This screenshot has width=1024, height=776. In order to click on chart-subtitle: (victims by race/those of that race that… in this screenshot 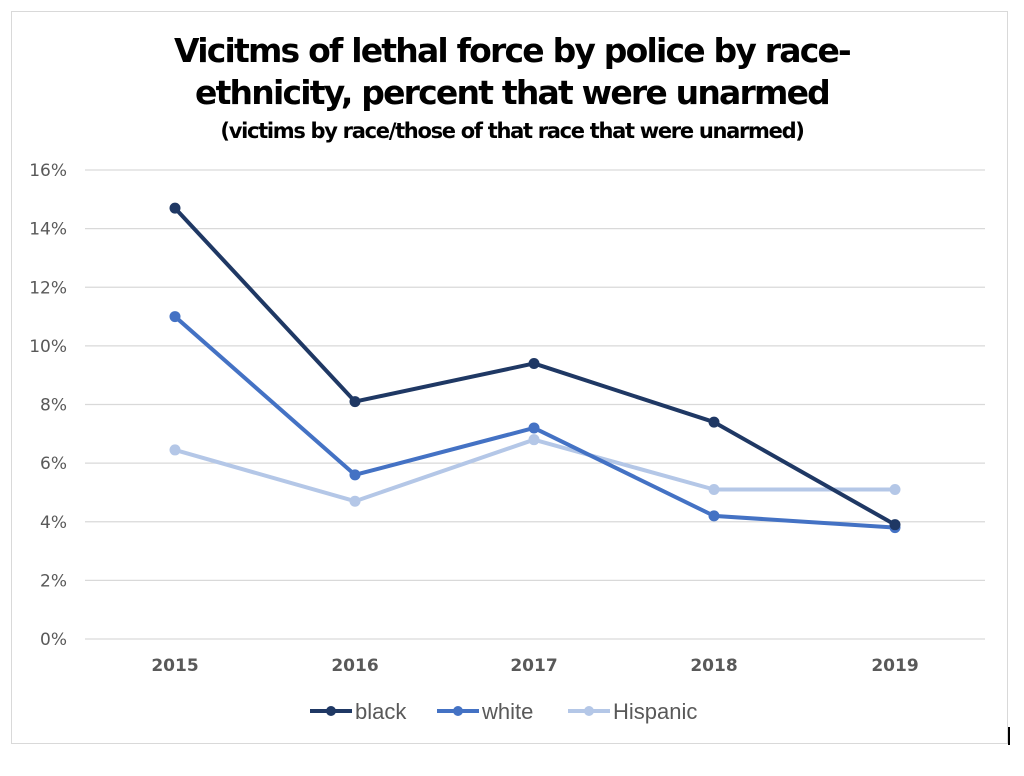, I will do `click(512, 131)`.